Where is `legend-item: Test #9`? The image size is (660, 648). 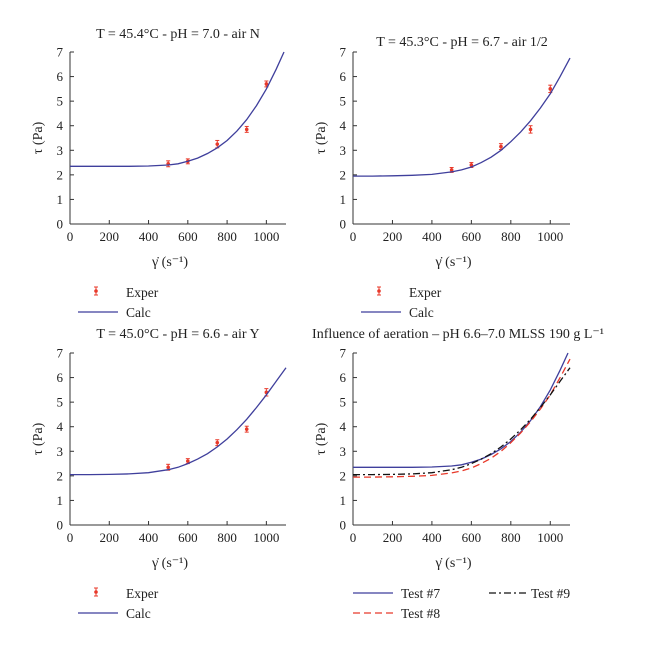
legend-item: Test #9 is located at coordinates (529, 593).